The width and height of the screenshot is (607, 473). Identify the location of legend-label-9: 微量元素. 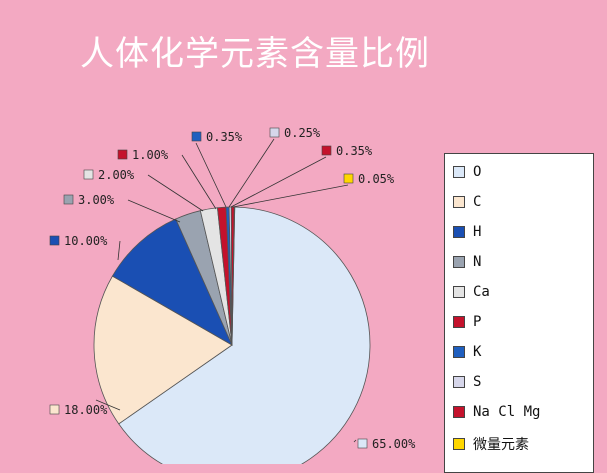
(501, 445).